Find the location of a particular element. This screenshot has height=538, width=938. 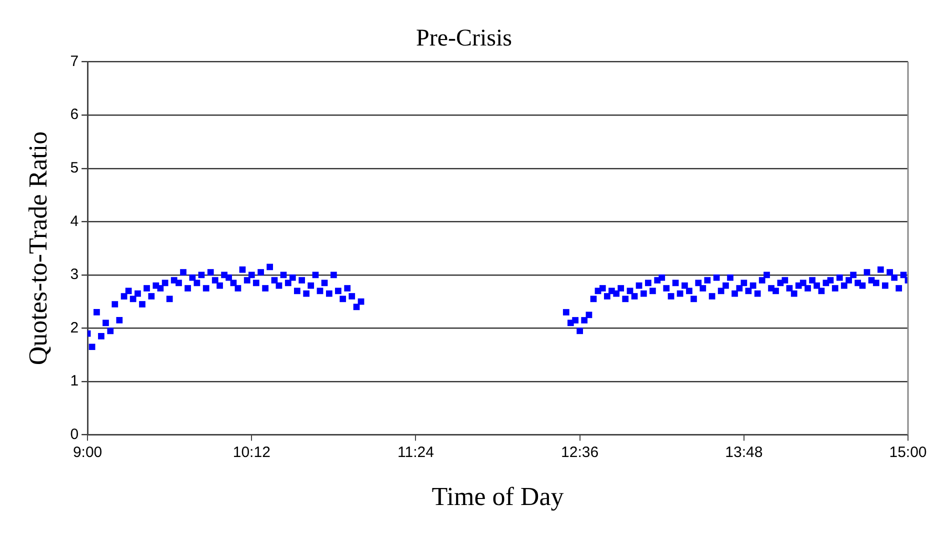

x-tick-label: 11:24 is located at coordinates (416, 452).